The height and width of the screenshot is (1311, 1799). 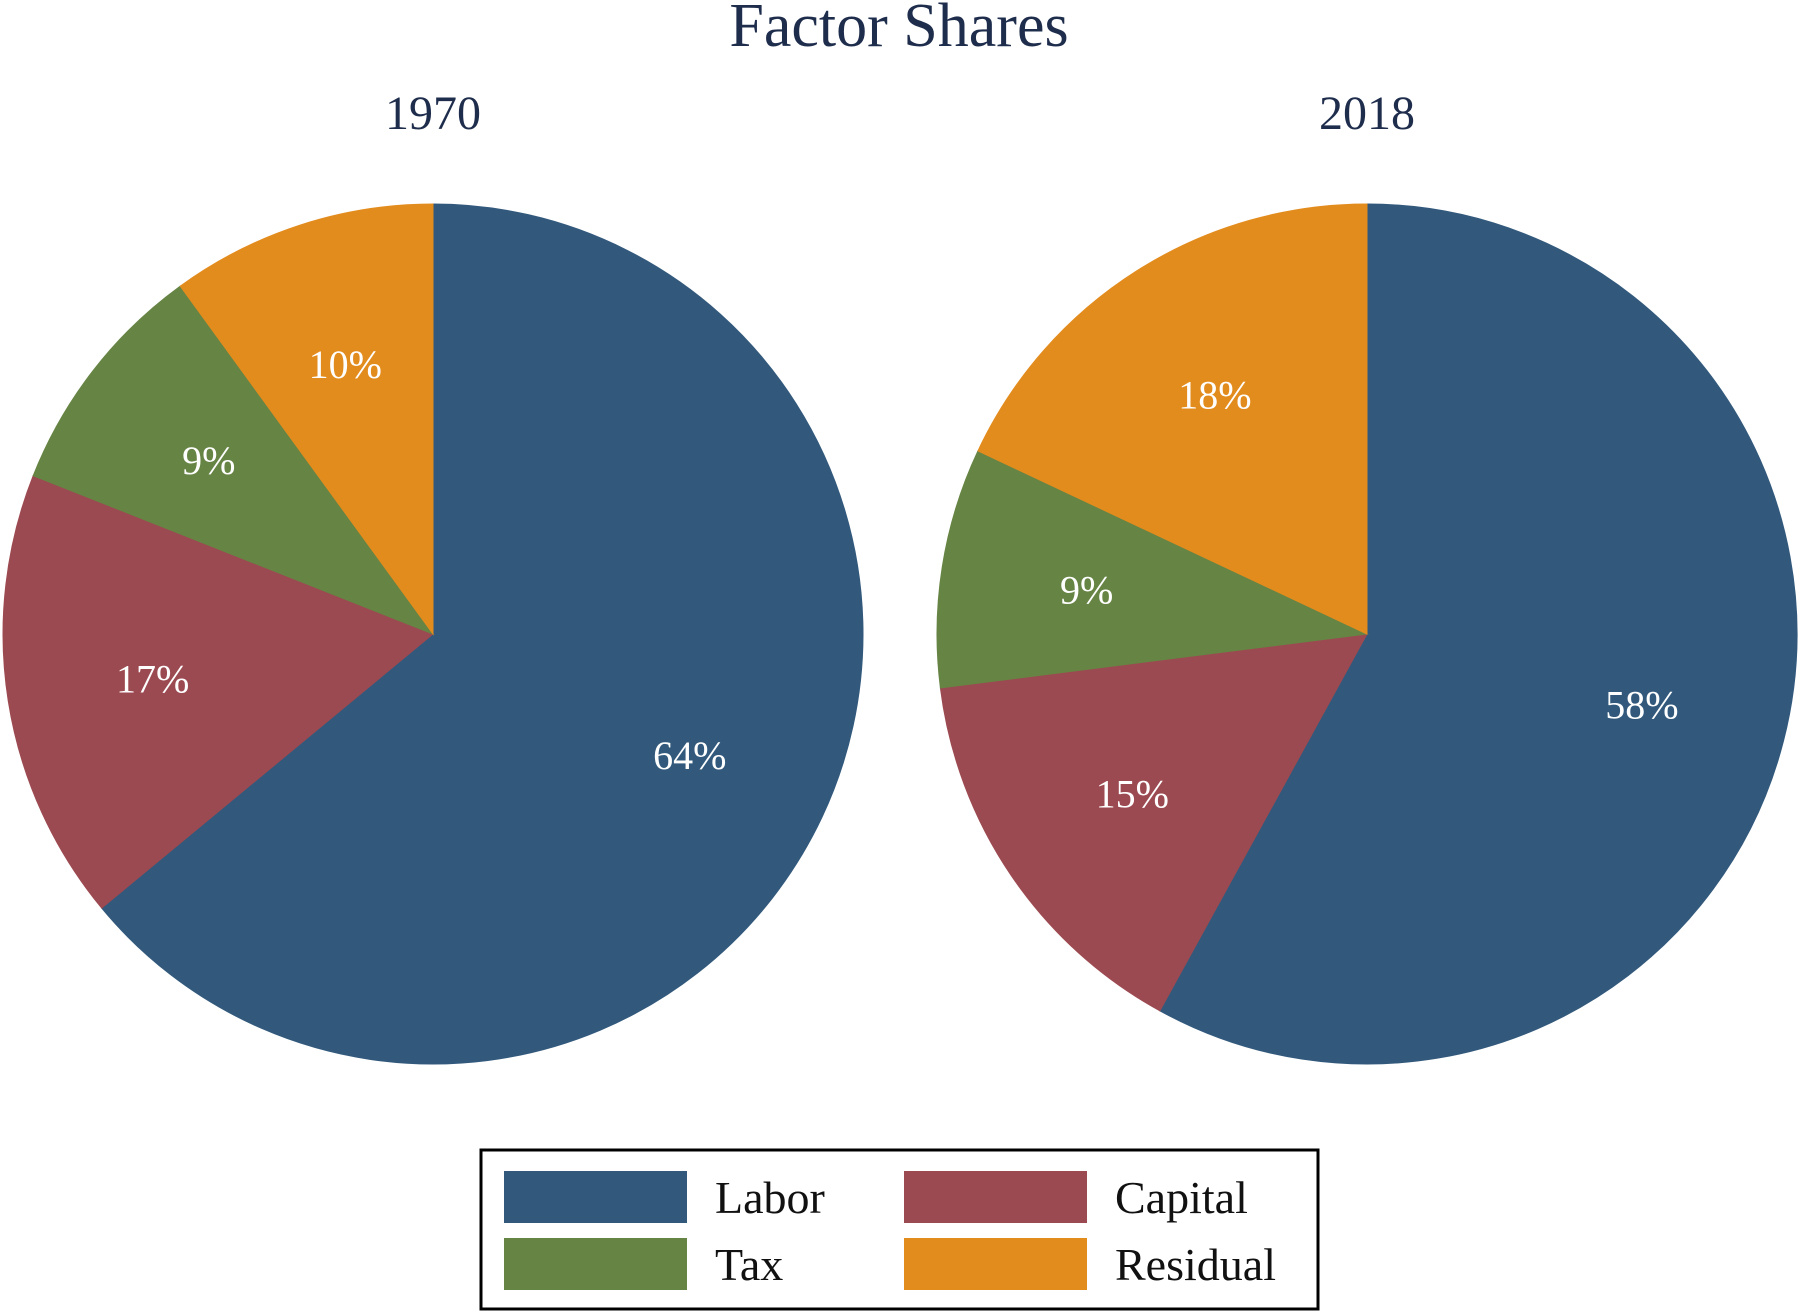 What do you see at coordinates (345, 364) in the screenshot?
I see `slice-label-residual-1970: 10%` at bounding box center [345, 364].